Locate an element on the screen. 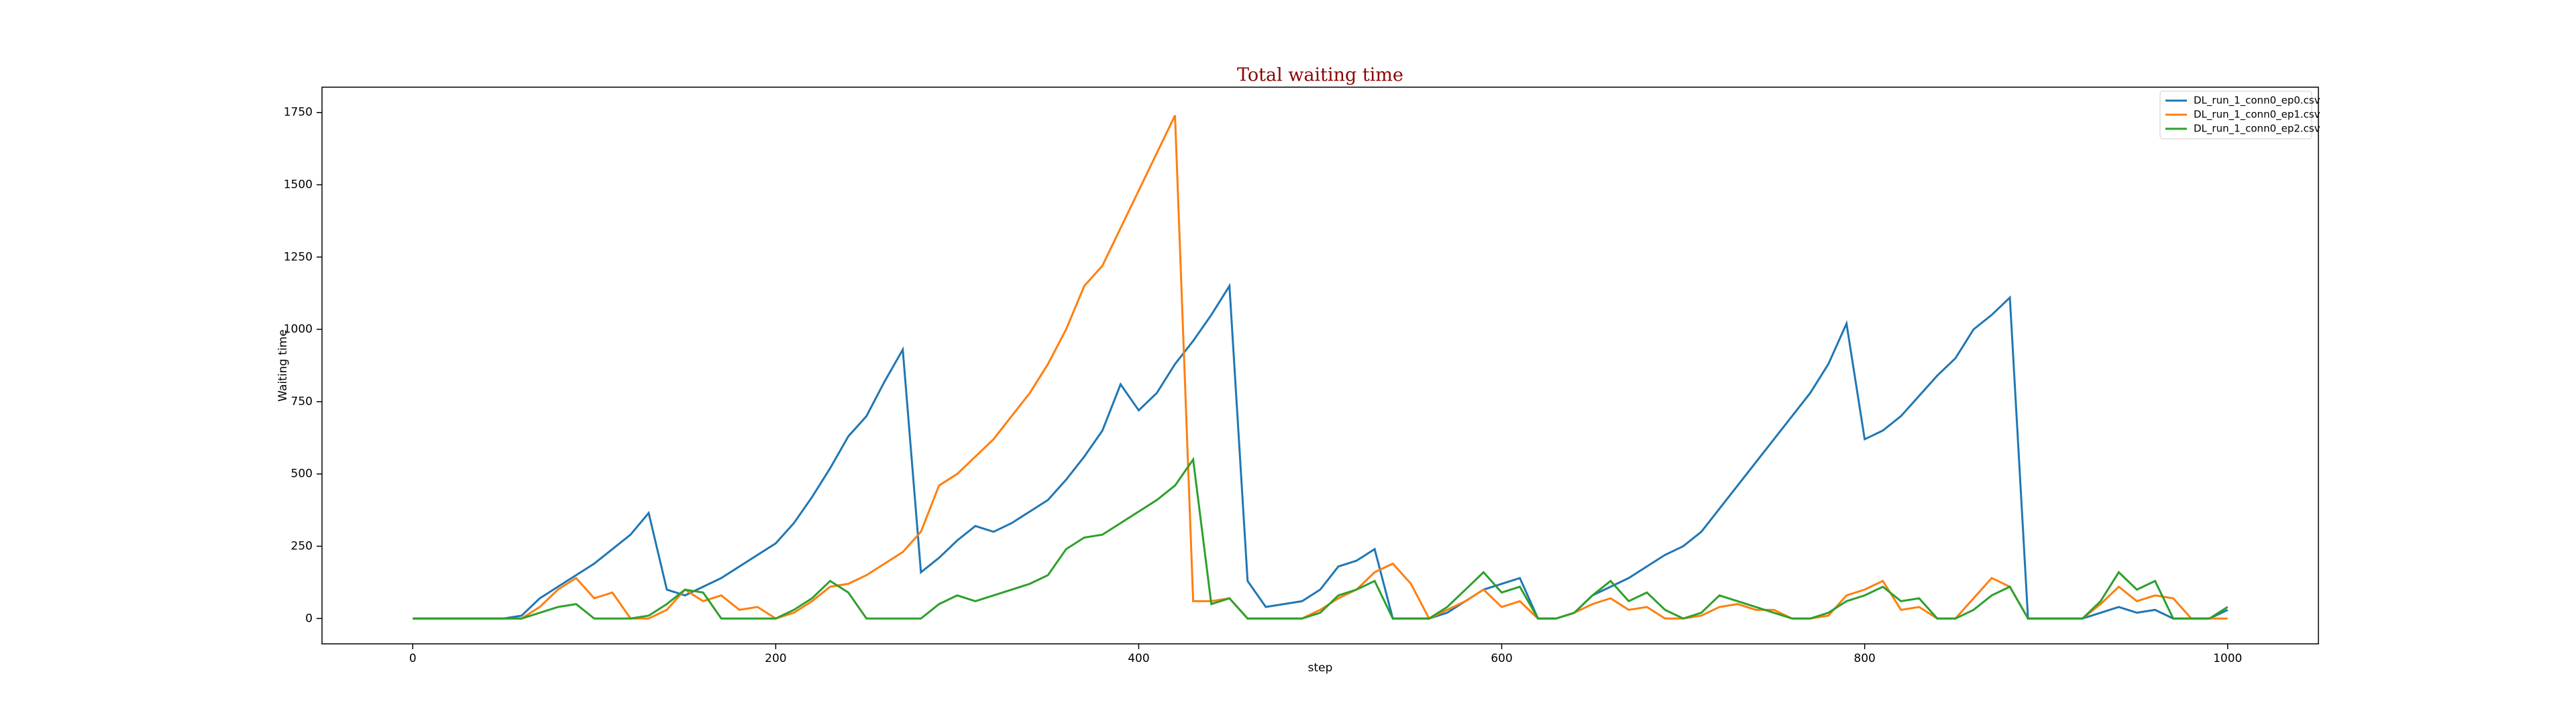 Image resolution: width=2576 pixels, height=727 pixels. x-tick-label: 400 is located at coordinates (1138, 658).